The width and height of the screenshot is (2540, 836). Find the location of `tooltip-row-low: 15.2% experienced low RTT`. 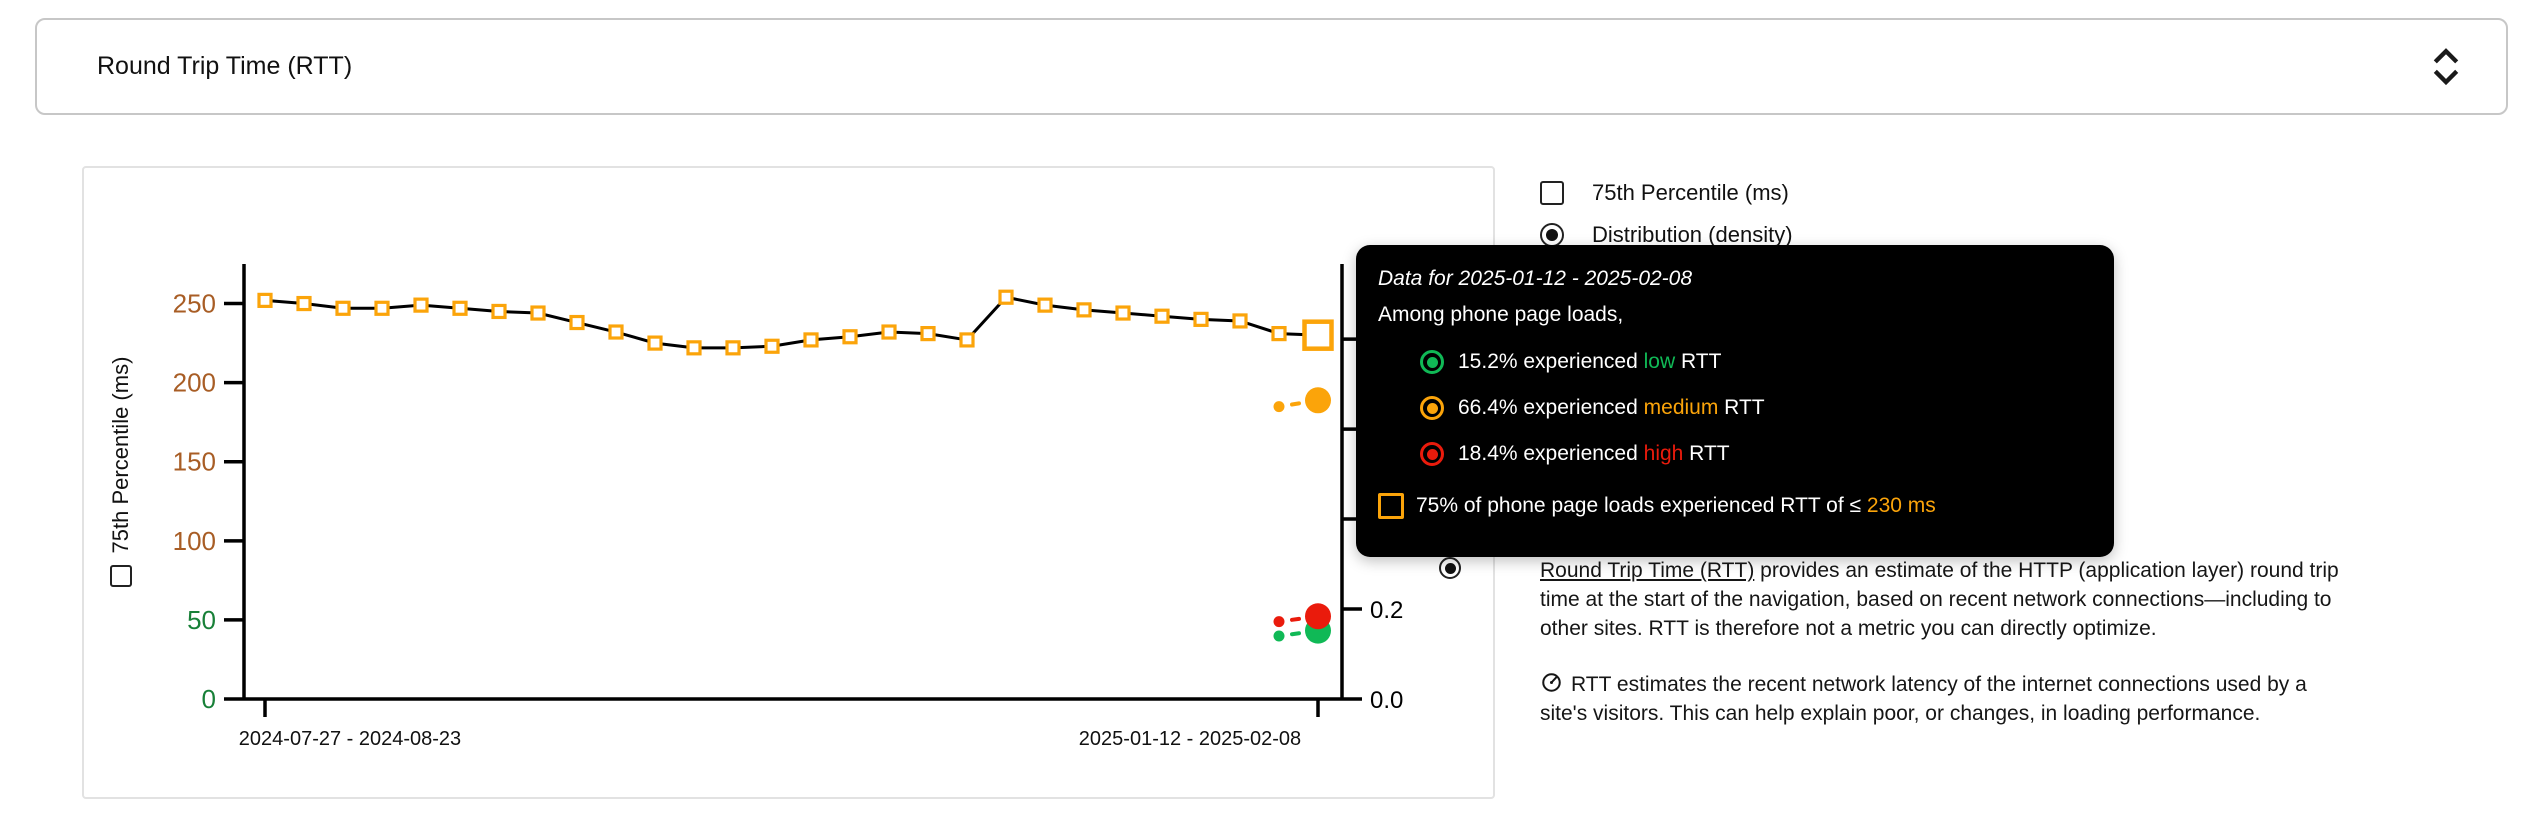

tooltip-row-low: 15.2% experienced low RTT is located at coordinates (1755, 362).